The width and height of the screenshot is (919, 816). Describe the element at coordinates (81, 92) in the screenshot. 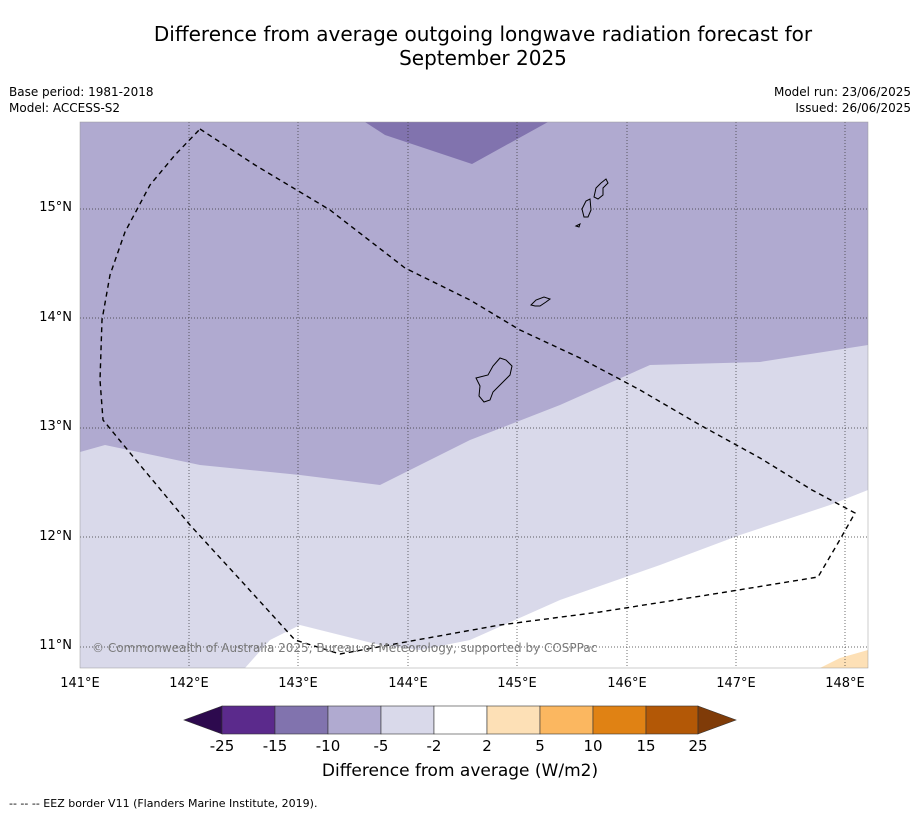

I see `base-period: Base period: 1981-2018` at that location.